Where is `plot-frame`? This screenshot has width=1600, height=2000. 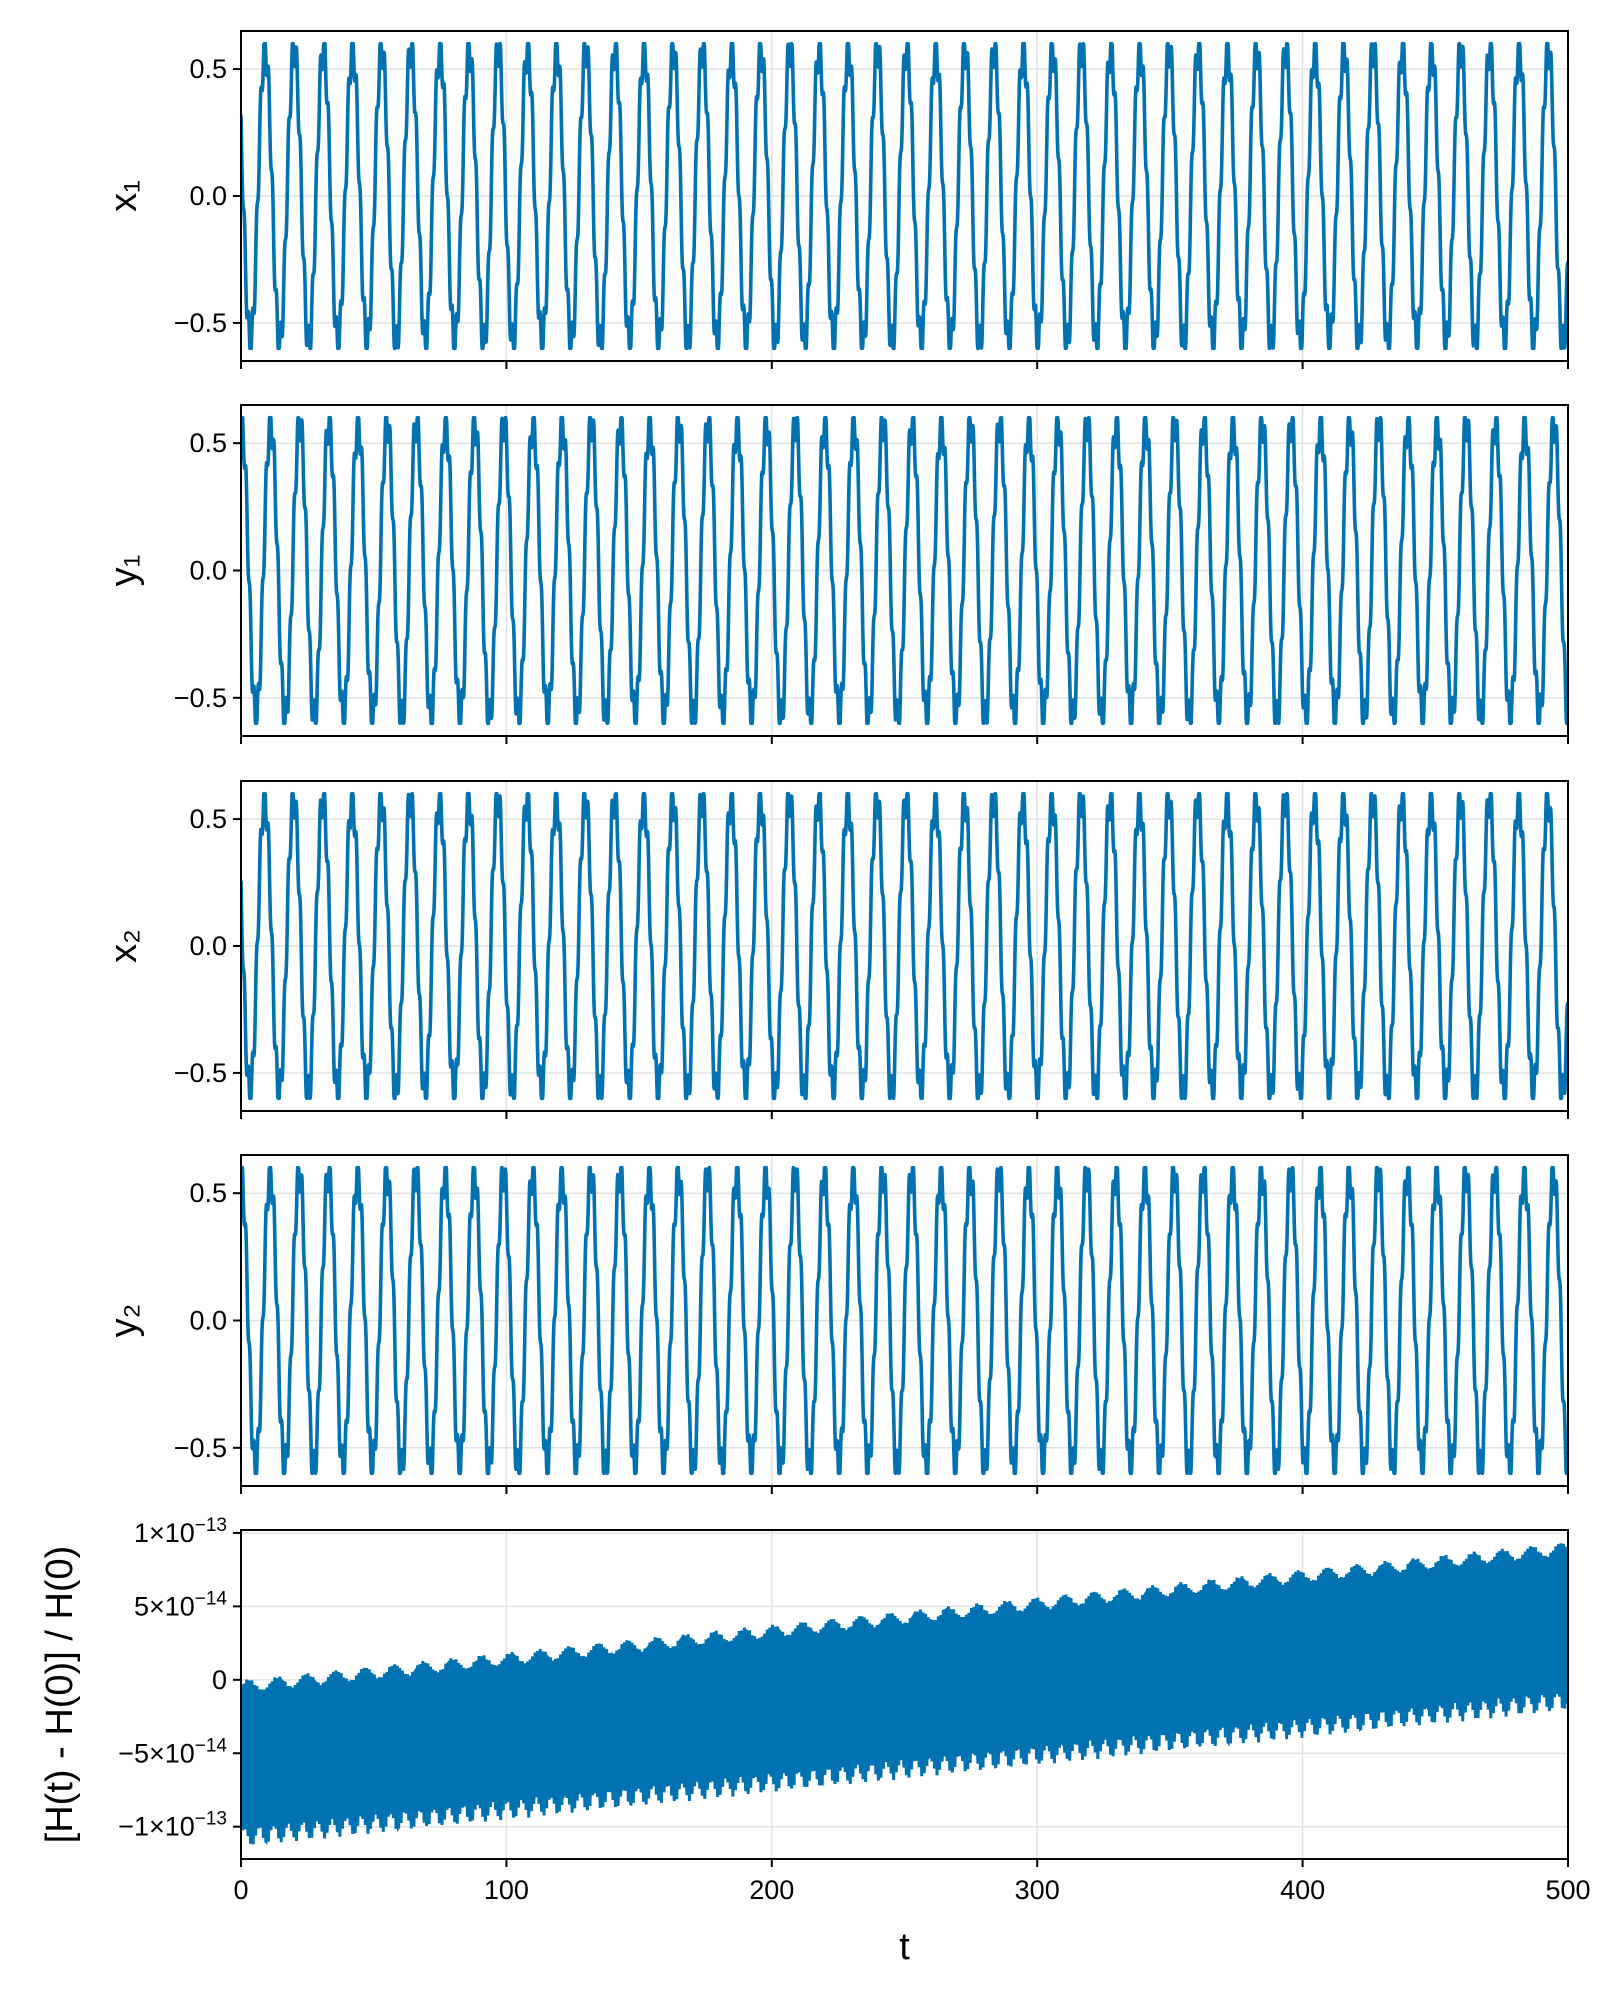 plot-frame is located at coordinates (904, 1694).